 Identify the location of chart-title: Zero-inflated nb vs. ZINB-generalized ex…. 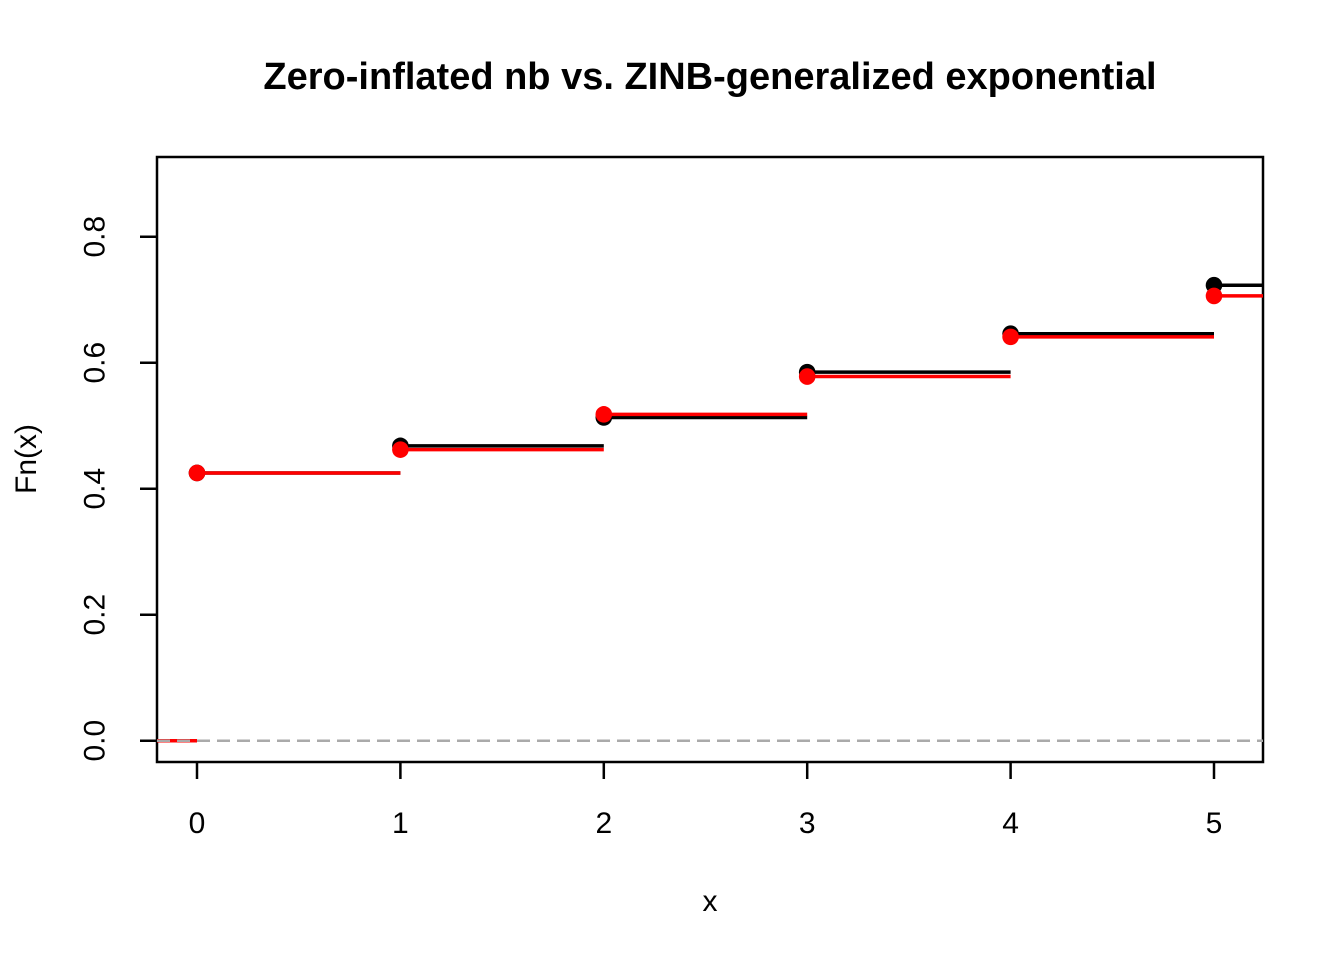
(710, 77).